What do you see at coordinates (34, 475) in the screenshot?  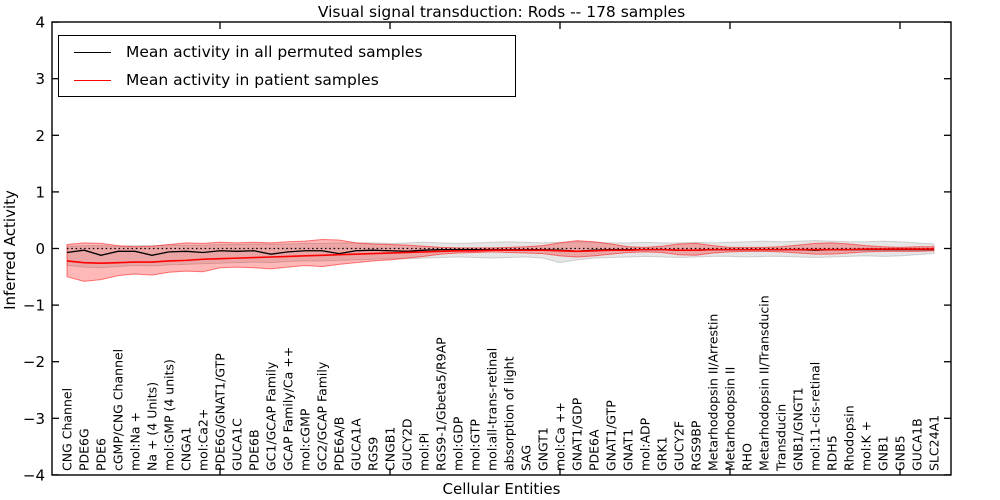 I see `y-tick-label: −4` at bounding box center [34, 475].